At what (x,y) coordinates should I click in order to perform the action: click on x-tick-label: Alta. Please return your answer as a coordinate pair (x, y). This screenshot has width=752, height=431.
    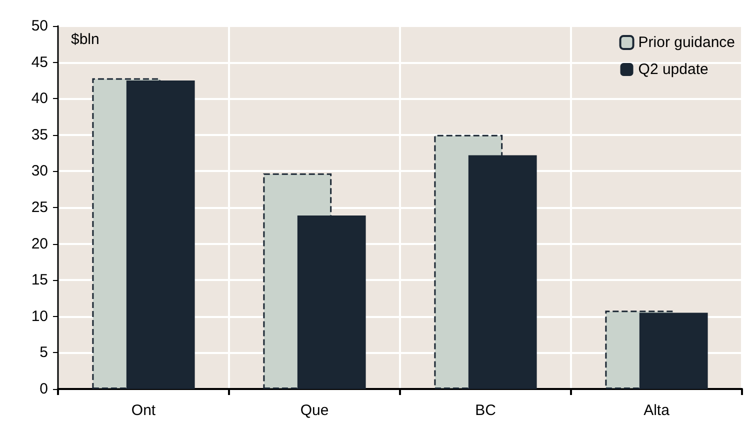
    Looking at the image, I should click on (657, 410).